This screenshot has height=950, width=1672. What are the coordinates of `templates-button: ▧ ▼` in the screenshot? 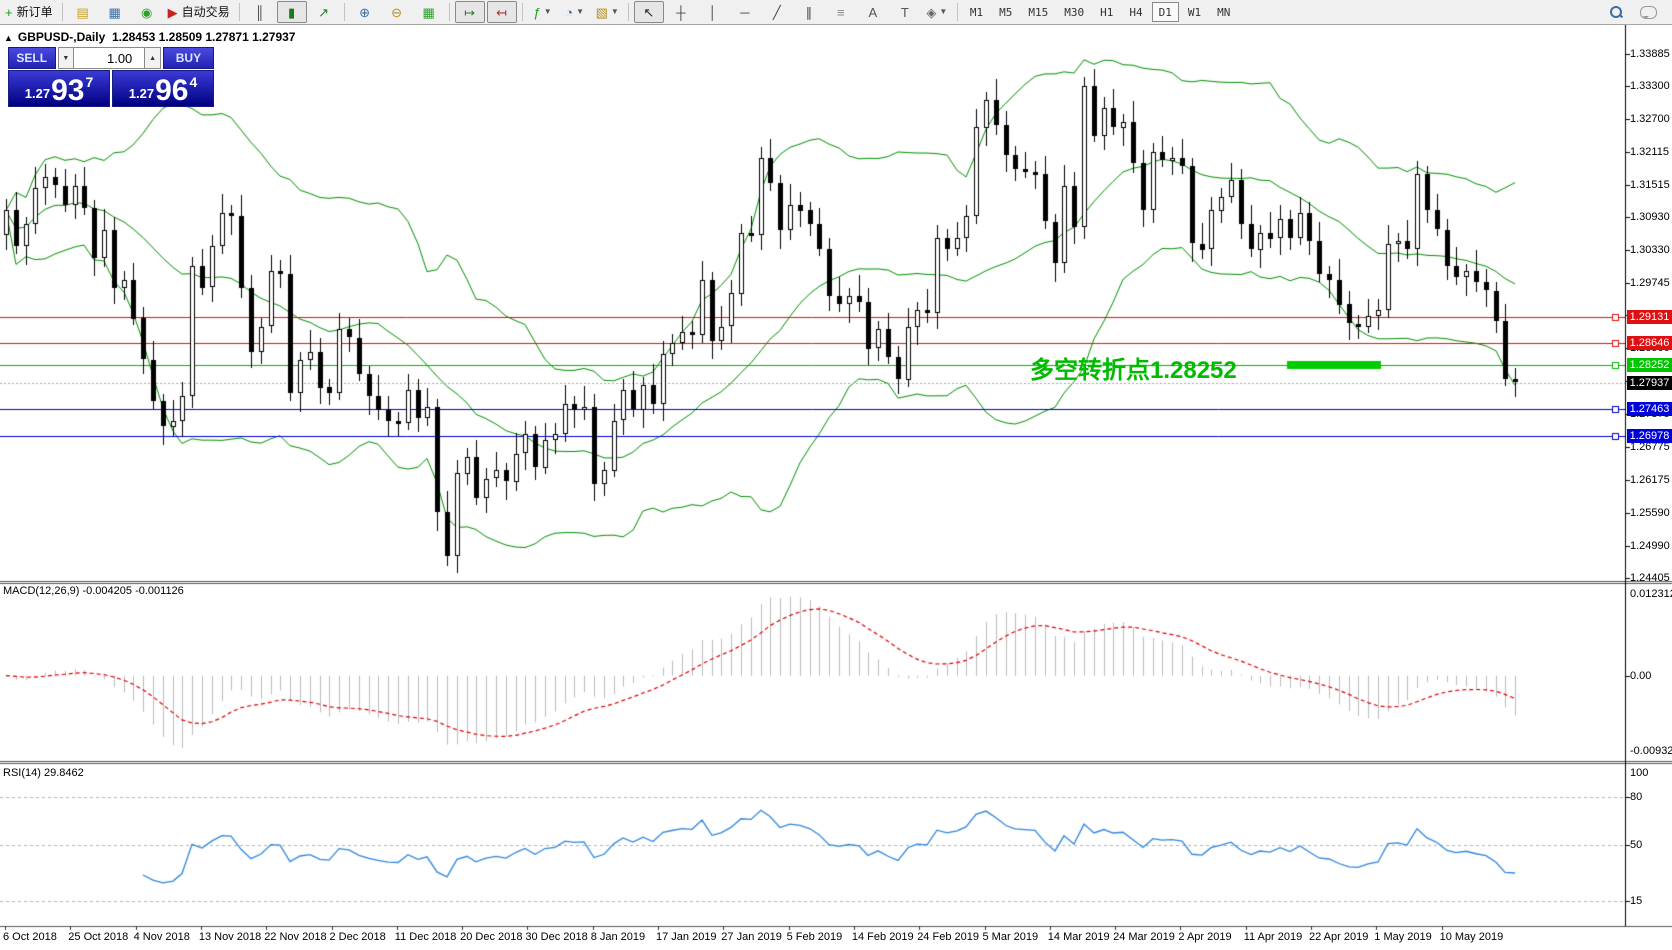 It's located at (607, 12).